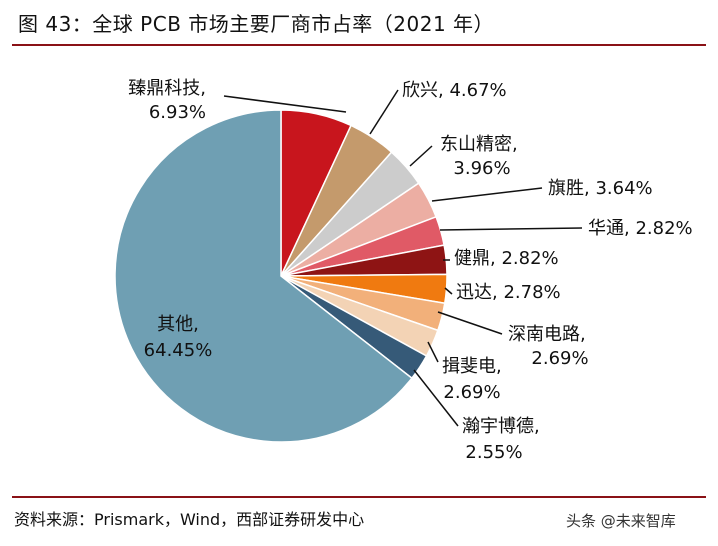 This screenshot has height=546, width=718. Describe the element at coordinates (178, 350) in the screenshot. I see `slice-value-label: 64.45%` at that location.